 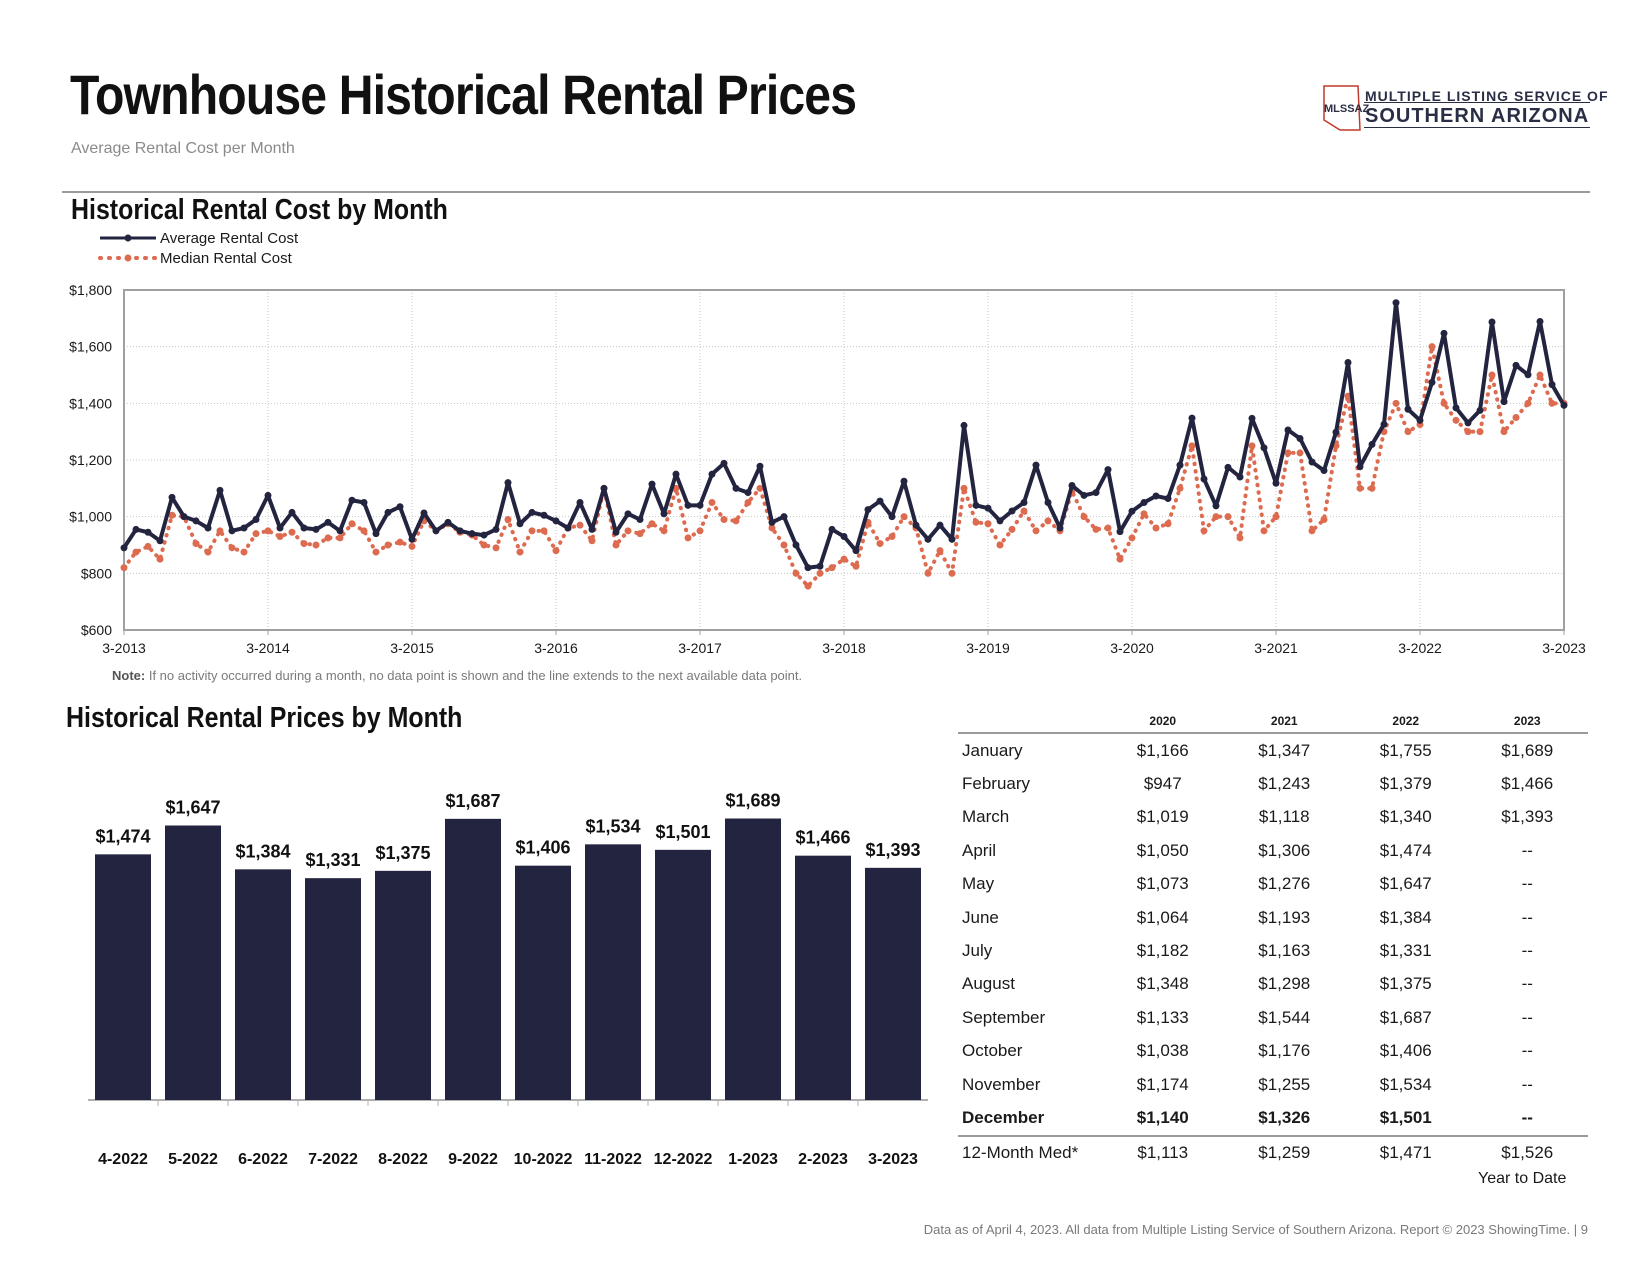 I want to click on bar-category-label: 6-2022, so click(x=263, y=1159).